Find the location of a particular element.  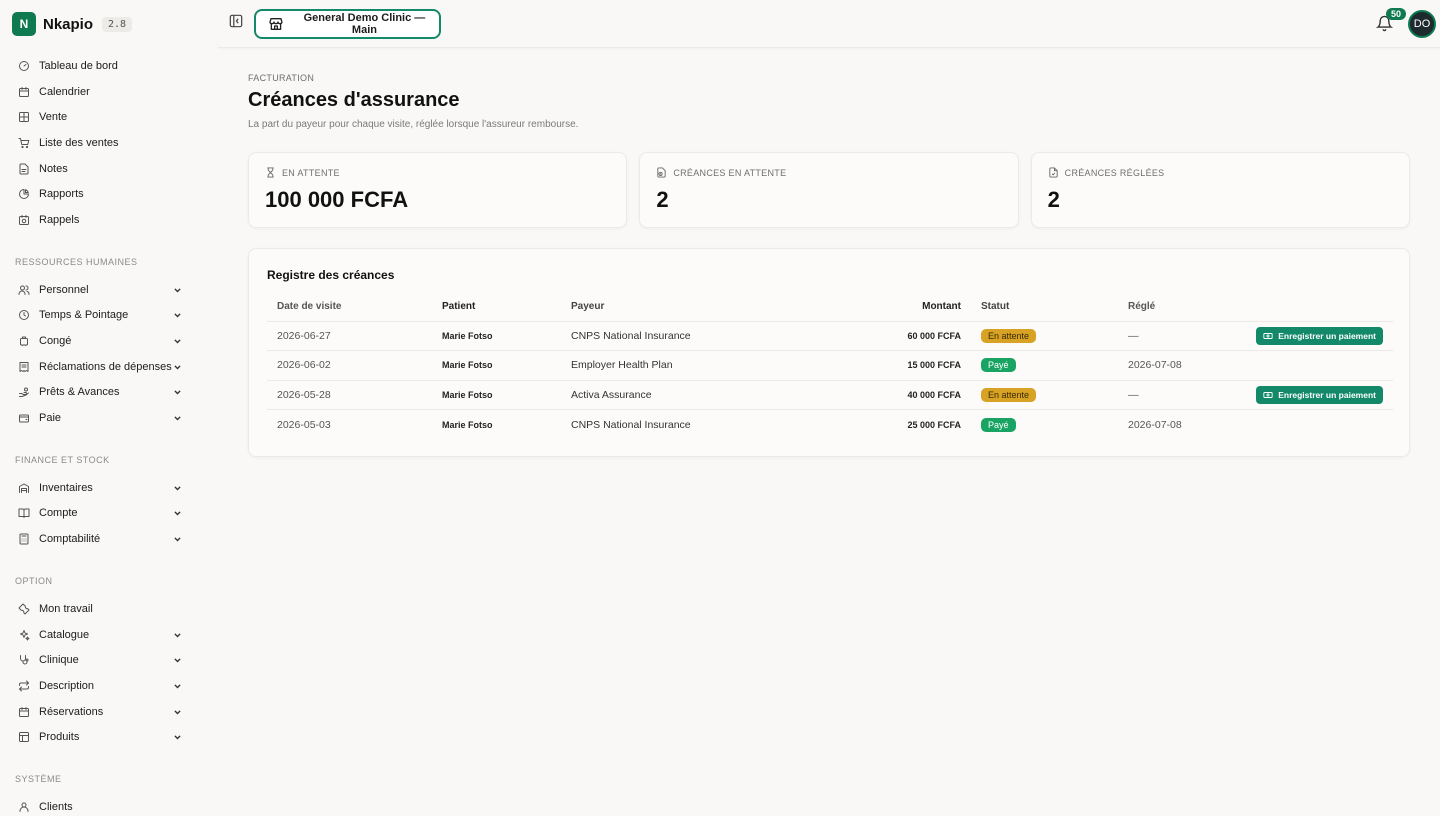

visit-date: 2026-06-02 is located at coordinates (349, 365).